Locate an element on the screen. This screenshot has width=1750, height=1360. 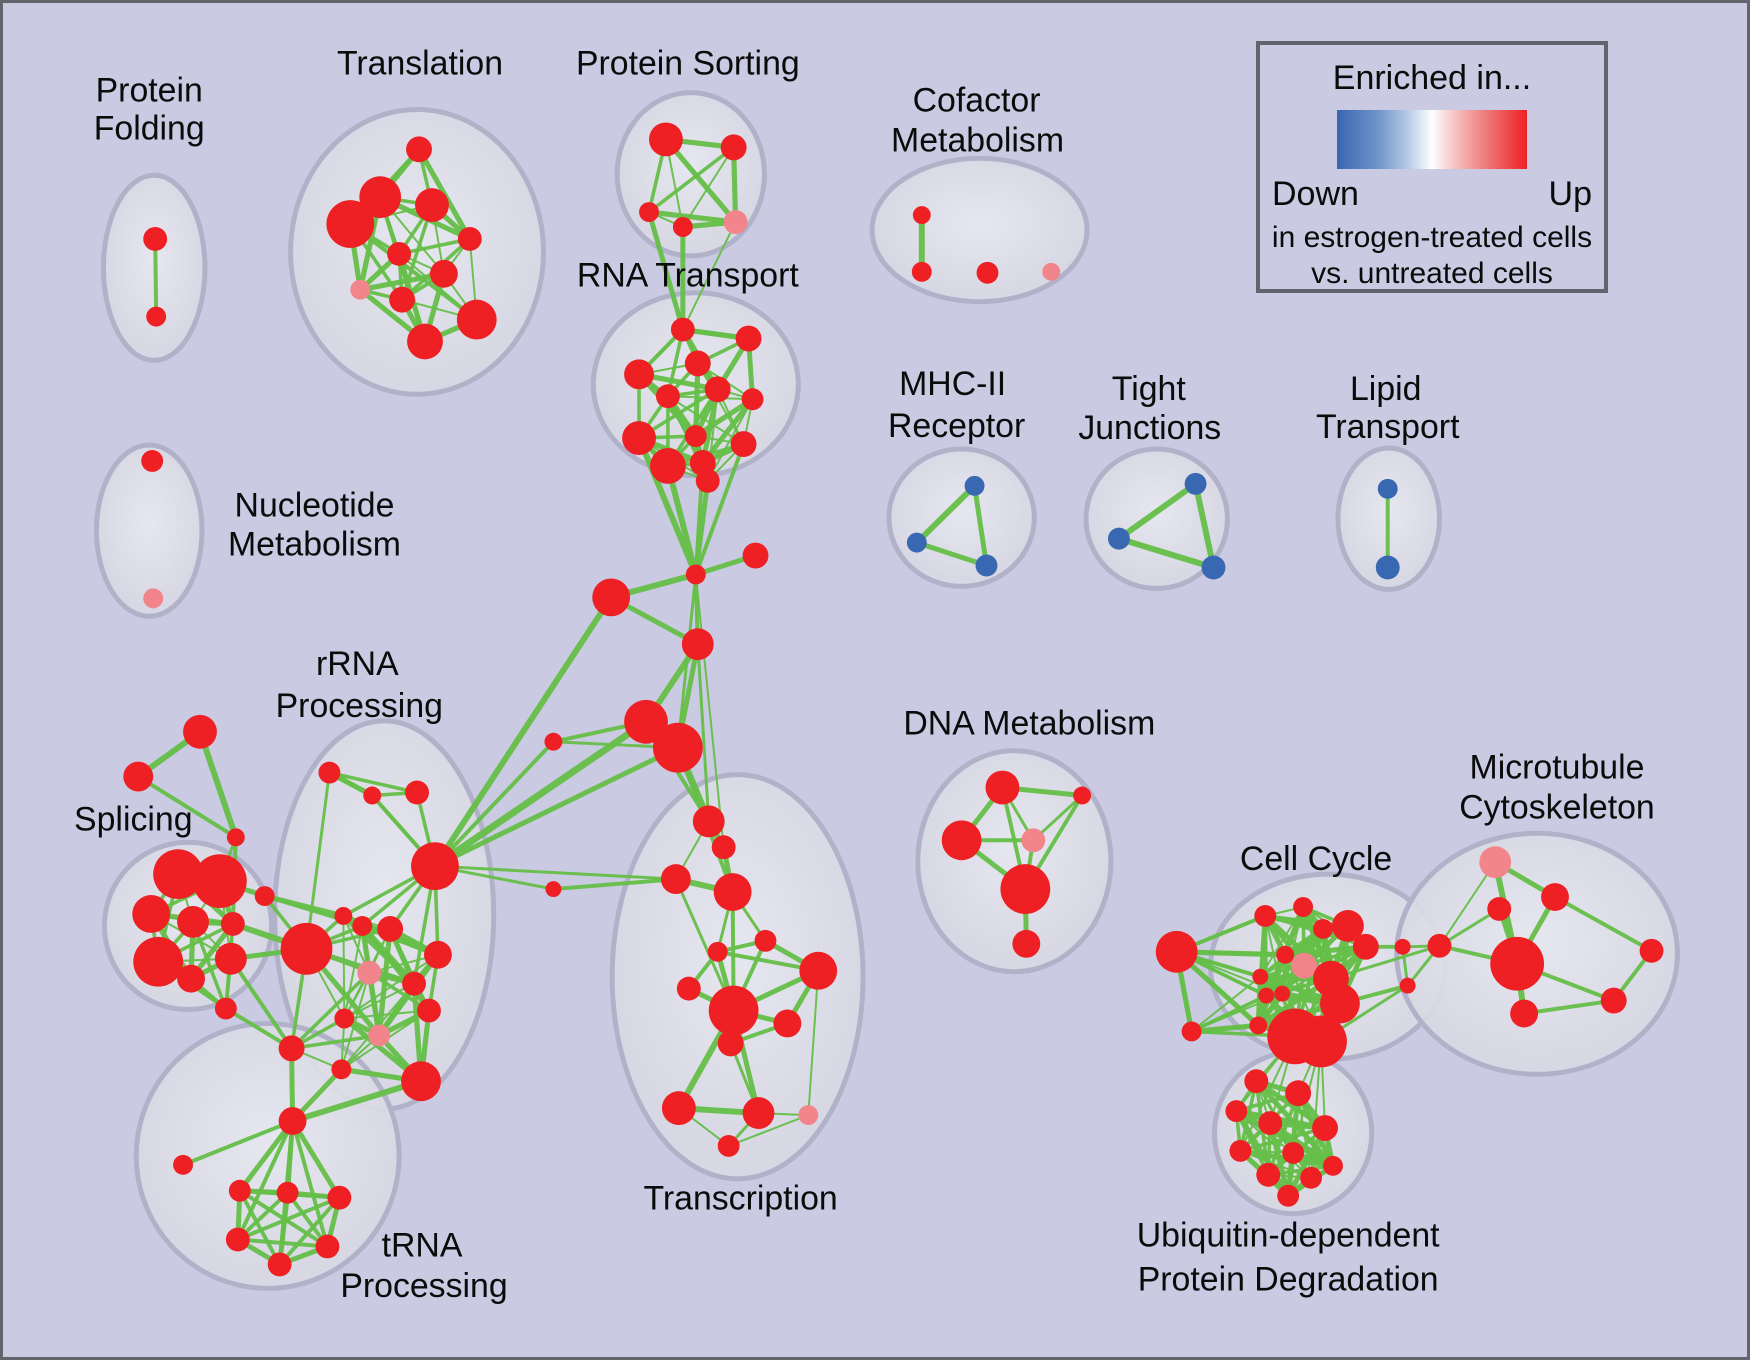
cluster-label-trna-line0: tRNA is located at coordinates (422, 1245).